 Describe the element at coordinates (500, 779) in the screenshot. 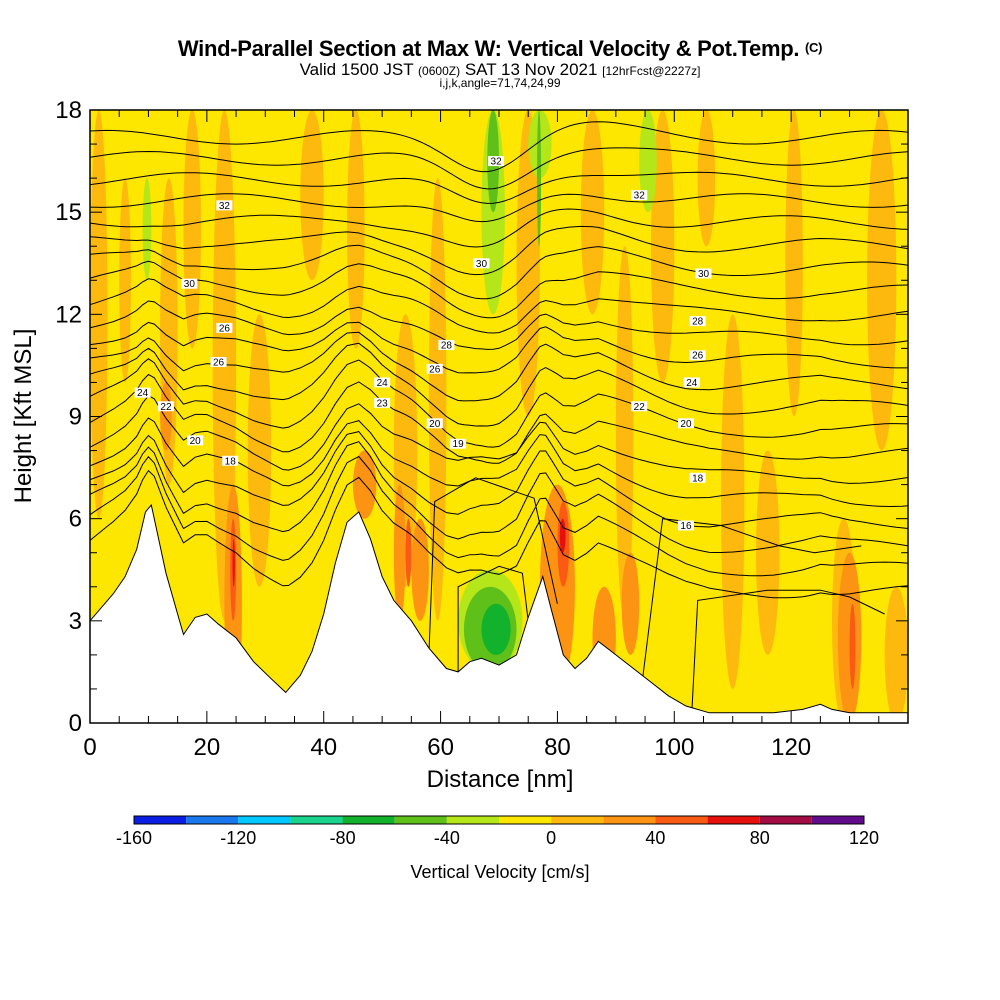

I see `x-axis-title: Distance [nm]` at that location.